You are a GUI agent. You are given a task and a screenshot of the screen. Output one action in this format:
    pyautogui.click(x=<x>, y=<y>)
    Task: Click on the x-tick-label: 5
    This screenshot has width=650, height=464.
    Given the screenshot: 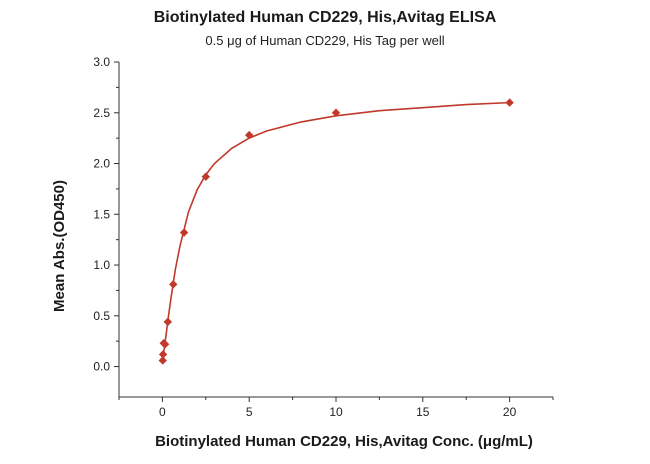 What is the action you would take?
    pyautogui.click(x=249, y=412)
    